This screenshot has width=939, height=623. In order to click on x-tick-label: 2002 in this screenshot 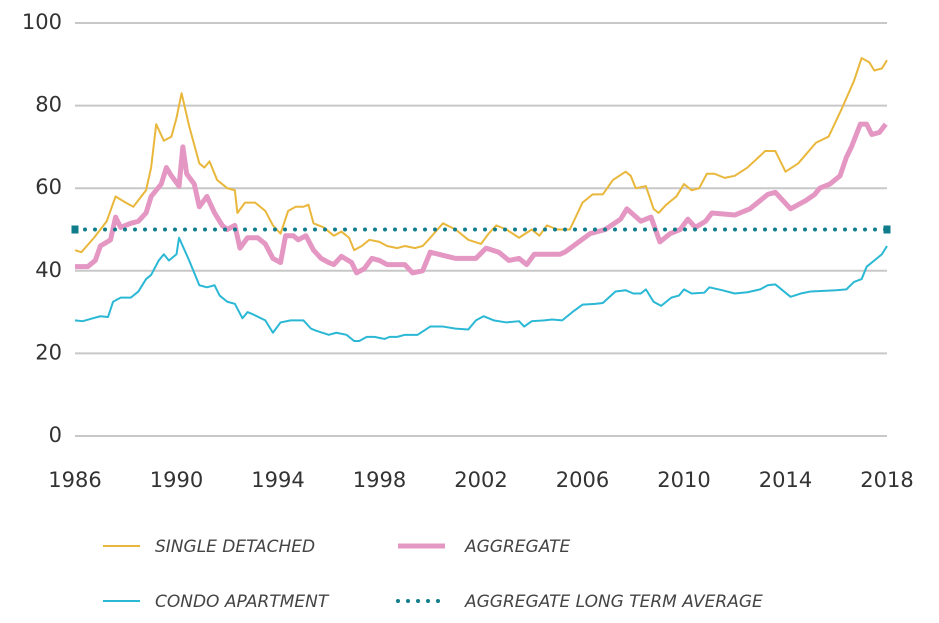, I will do `click(480, 480)`.